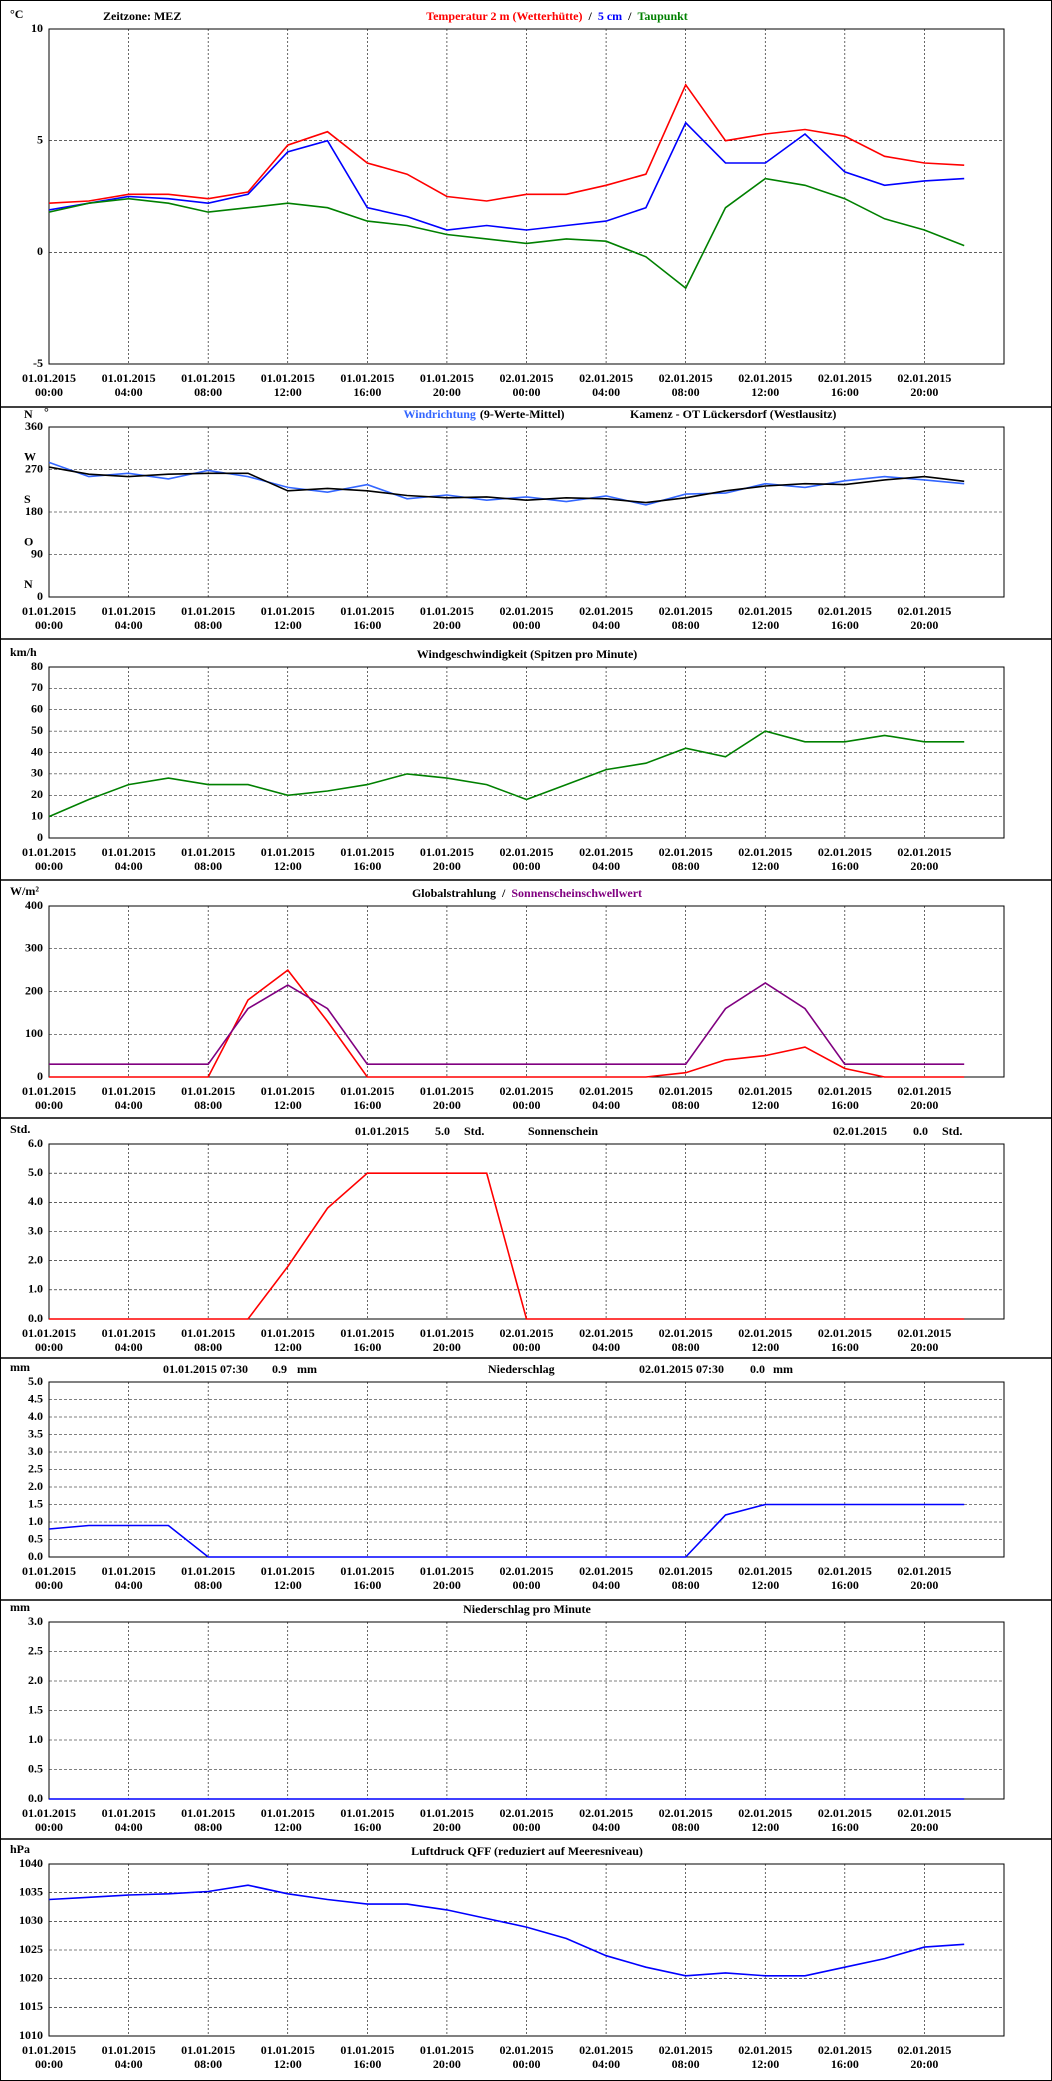  I want to click on y-tick-label: 40, so click(37, 751).